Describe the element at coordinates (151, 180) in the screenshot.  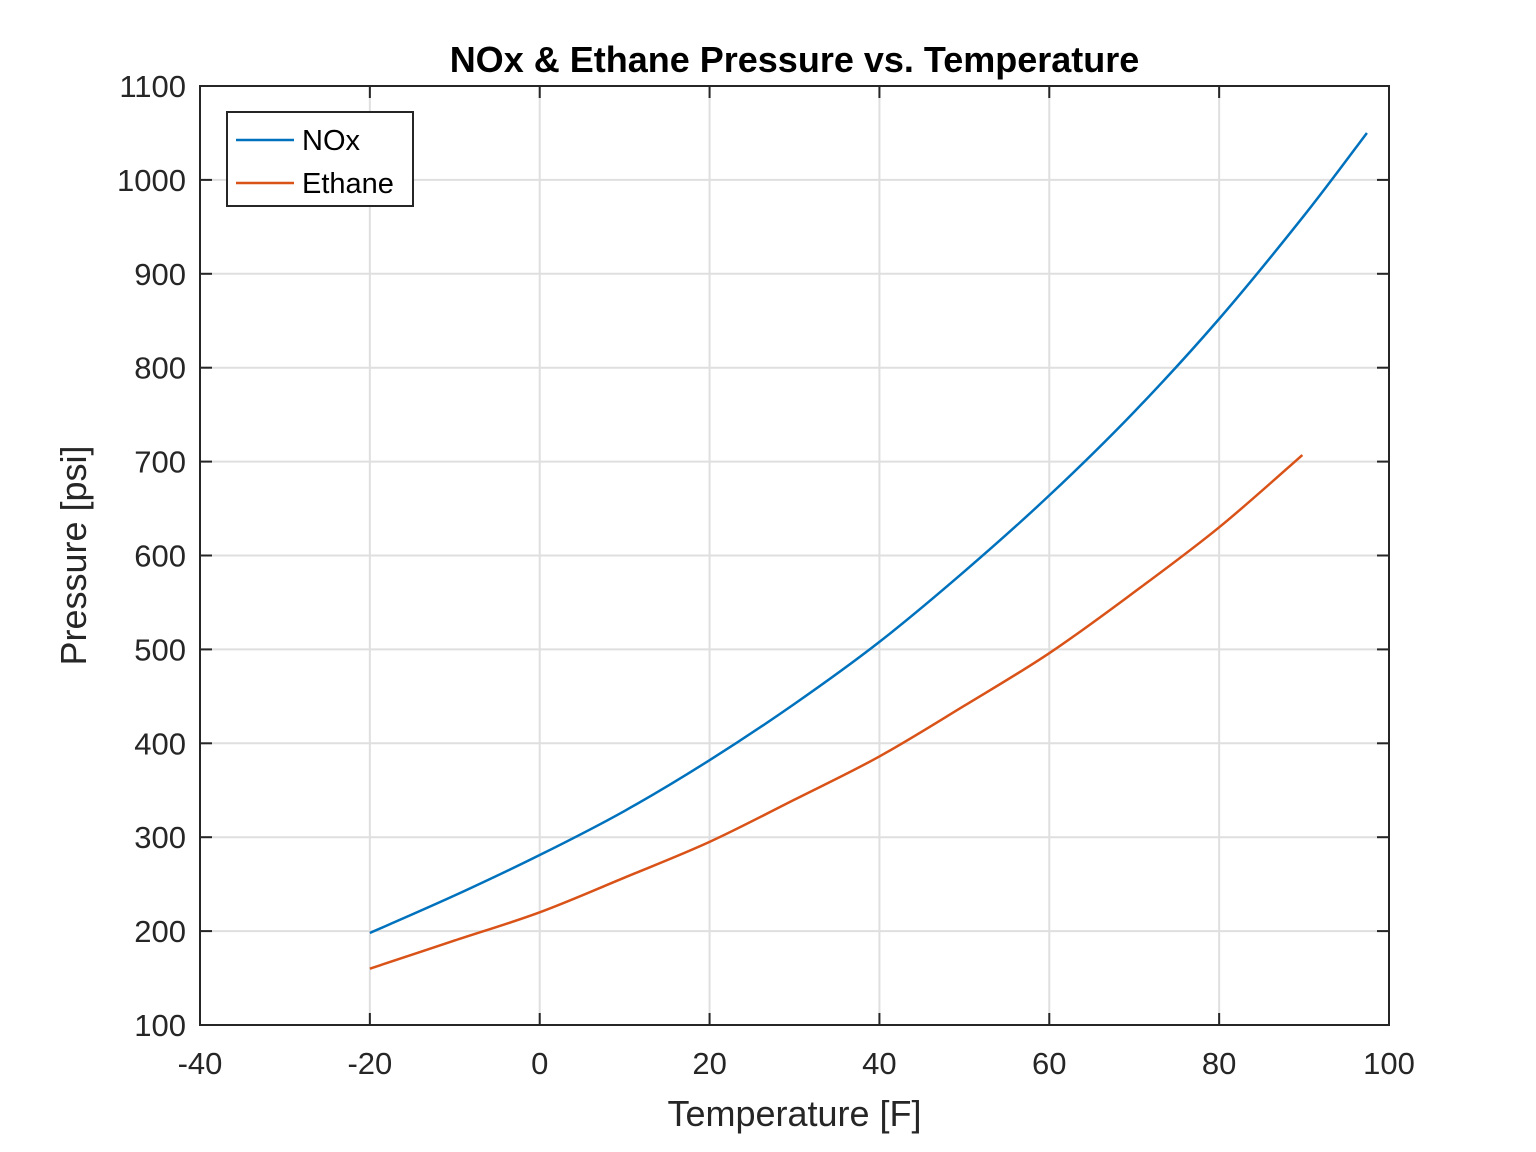
I see `y-tick-label: 1000` at that location.